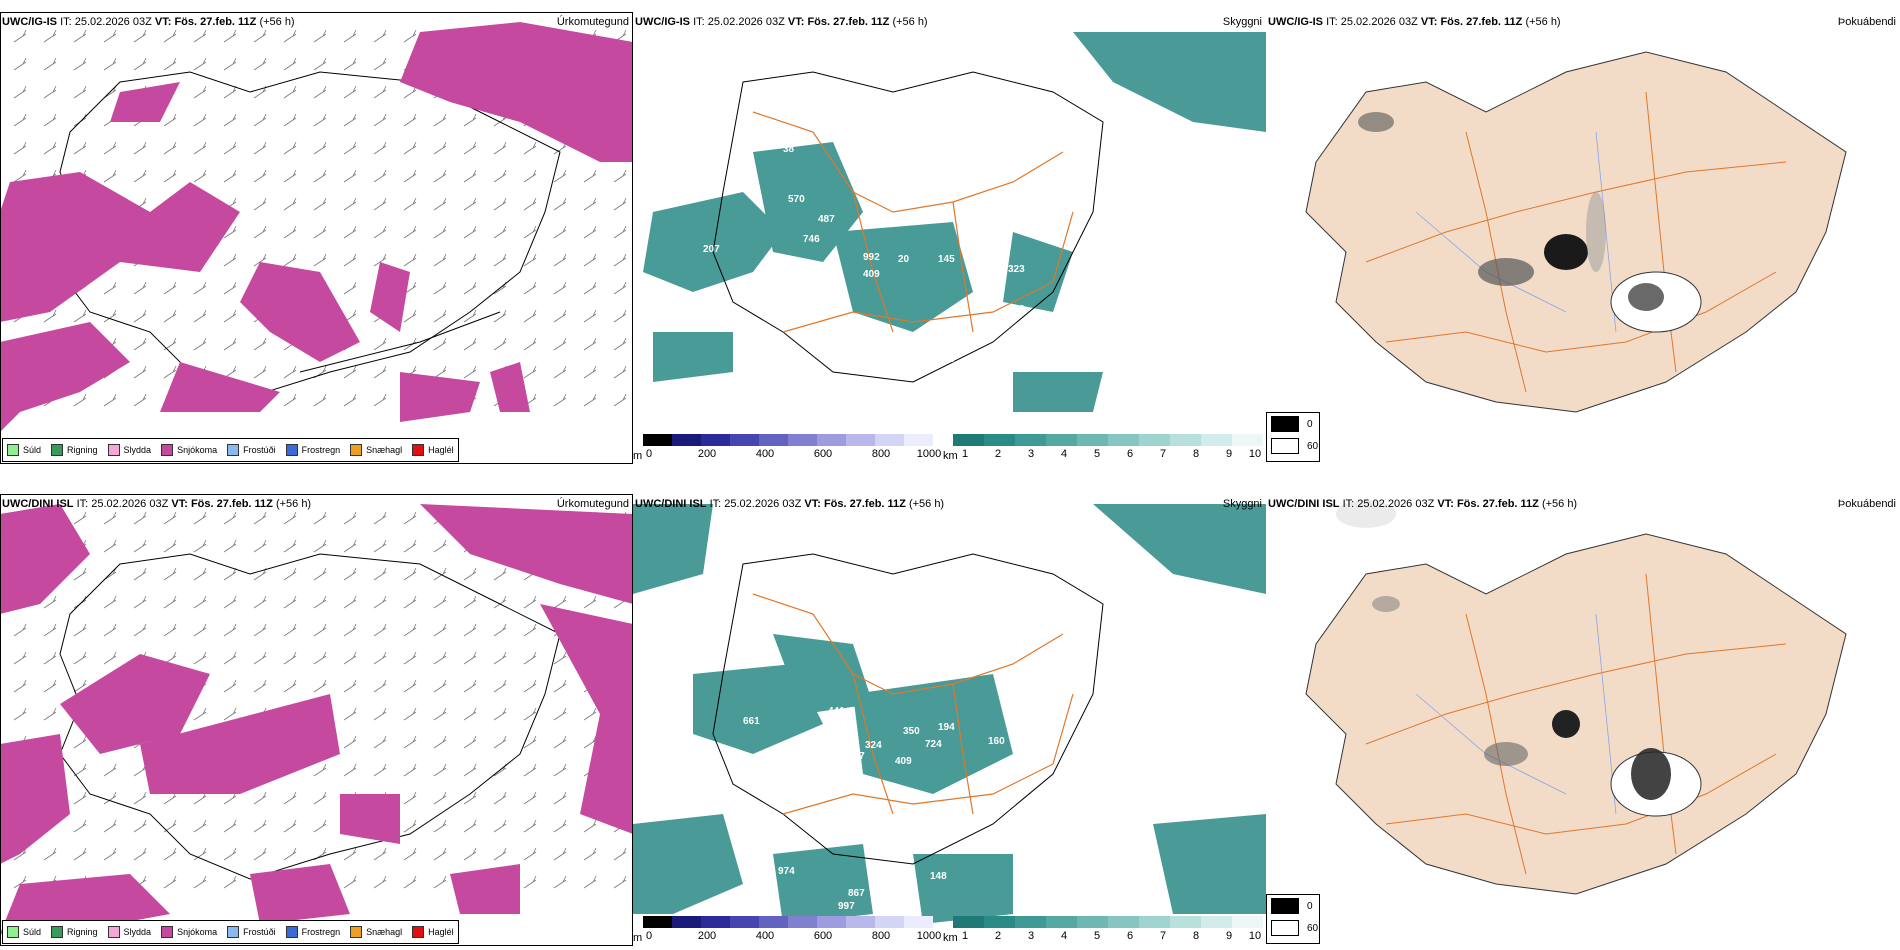 This screenshot has height=950, width=1900. What do you see at coordinates (871, 274) in the screenshot?
I see `svg-text: 409` at bounding box center [871, 274].